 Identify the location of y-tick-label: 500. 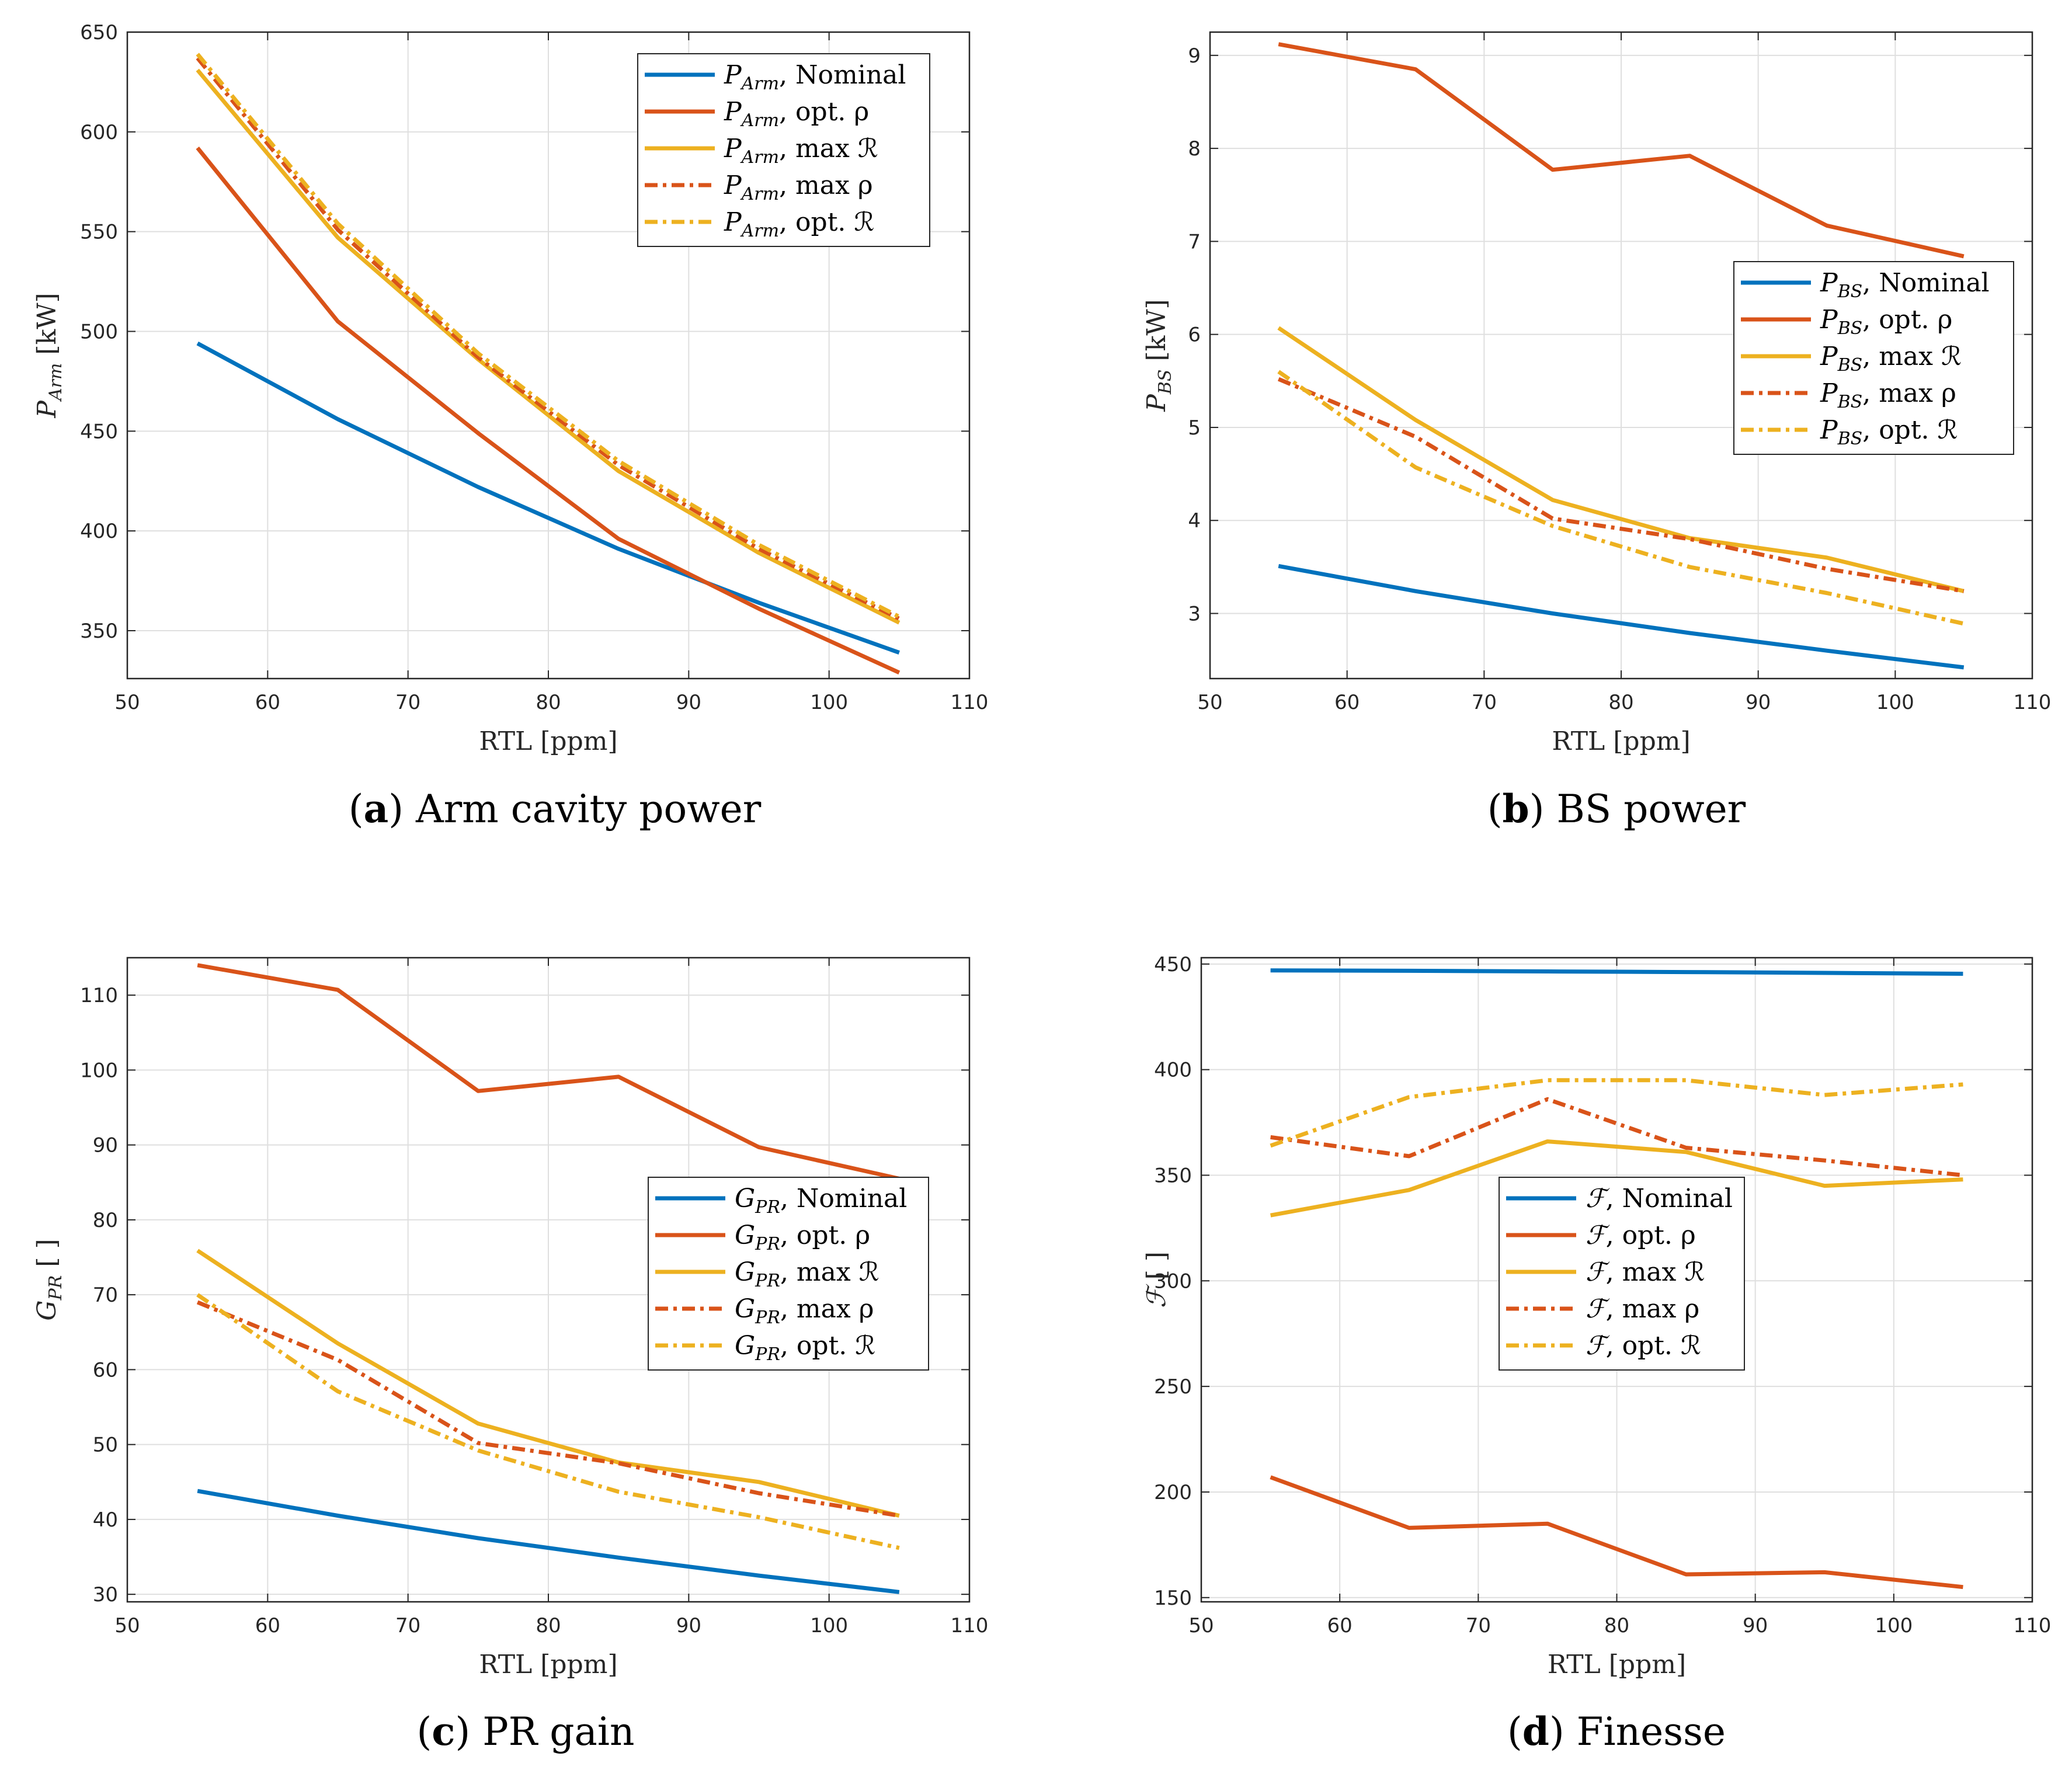
(99, 332).